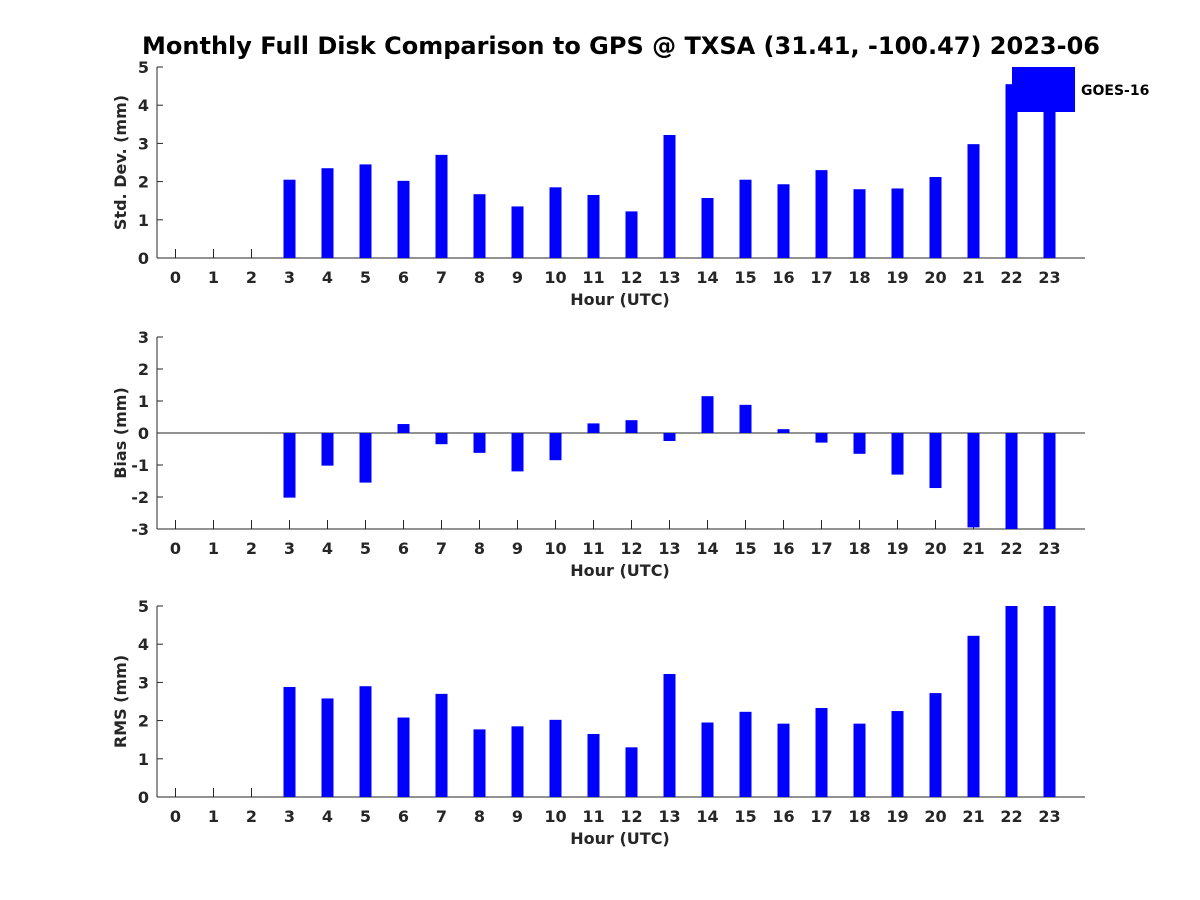 The width and height of the screenshot is (1200, 900). Describe the element at coordinates (175, 816) in the screenshot. I see `x-tick-label: 0` at that location.